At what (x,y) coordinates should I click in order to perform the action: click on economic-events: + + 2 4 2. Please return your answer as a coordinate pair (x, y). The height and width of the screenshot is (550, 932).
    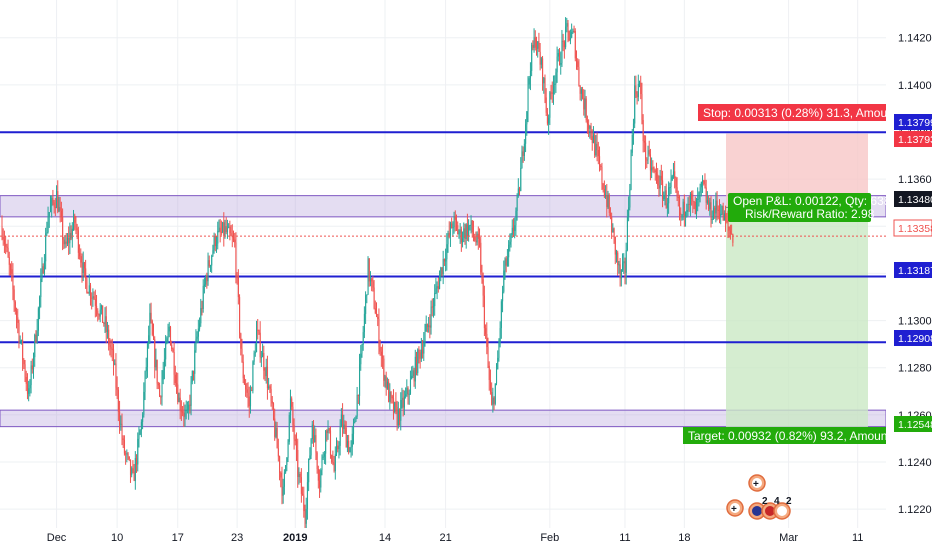
    Looking at the image, I should click on (759, 497).